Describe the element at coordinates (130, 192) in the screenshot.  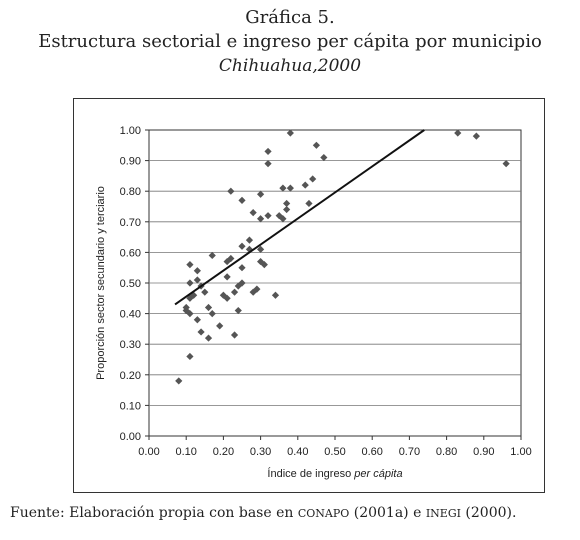
I see `y-tick-label: 0.80` at that location.